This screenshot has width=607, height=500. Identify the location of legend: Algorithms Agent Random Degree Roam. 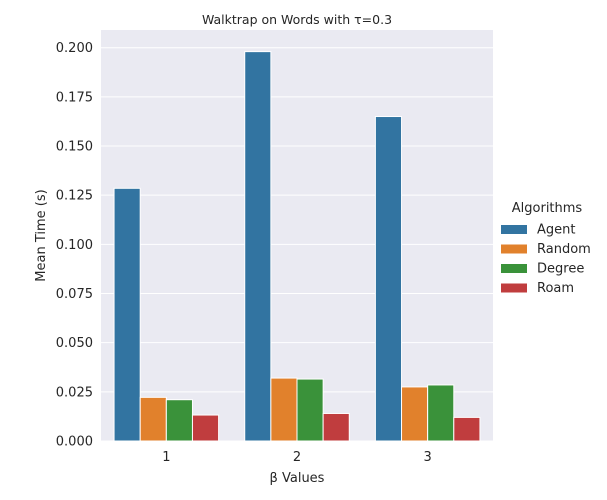
(546, 248).